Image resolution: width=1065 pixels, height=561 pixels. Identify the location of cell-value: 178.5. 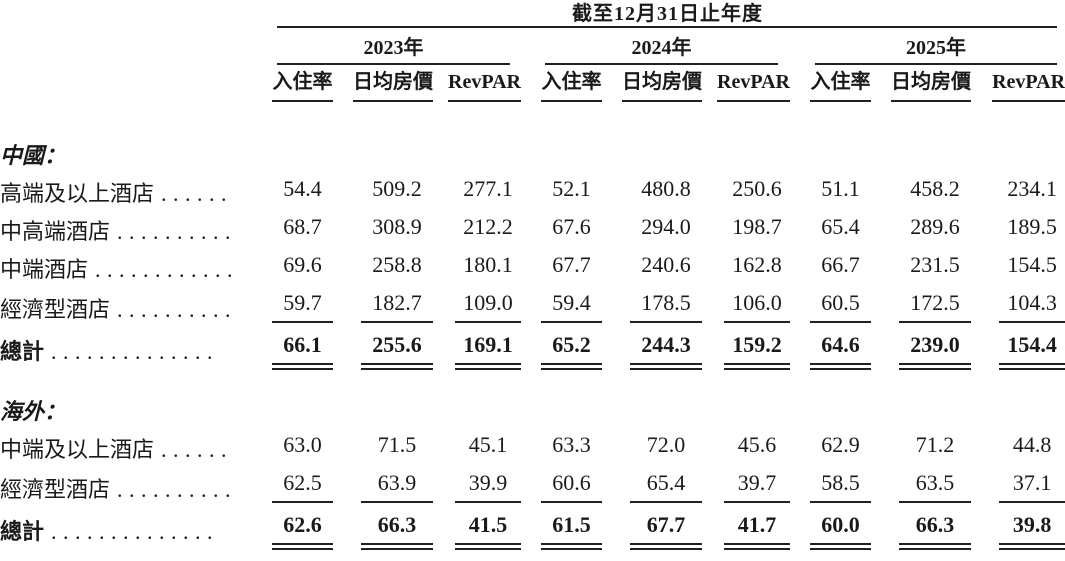
(666, 306).